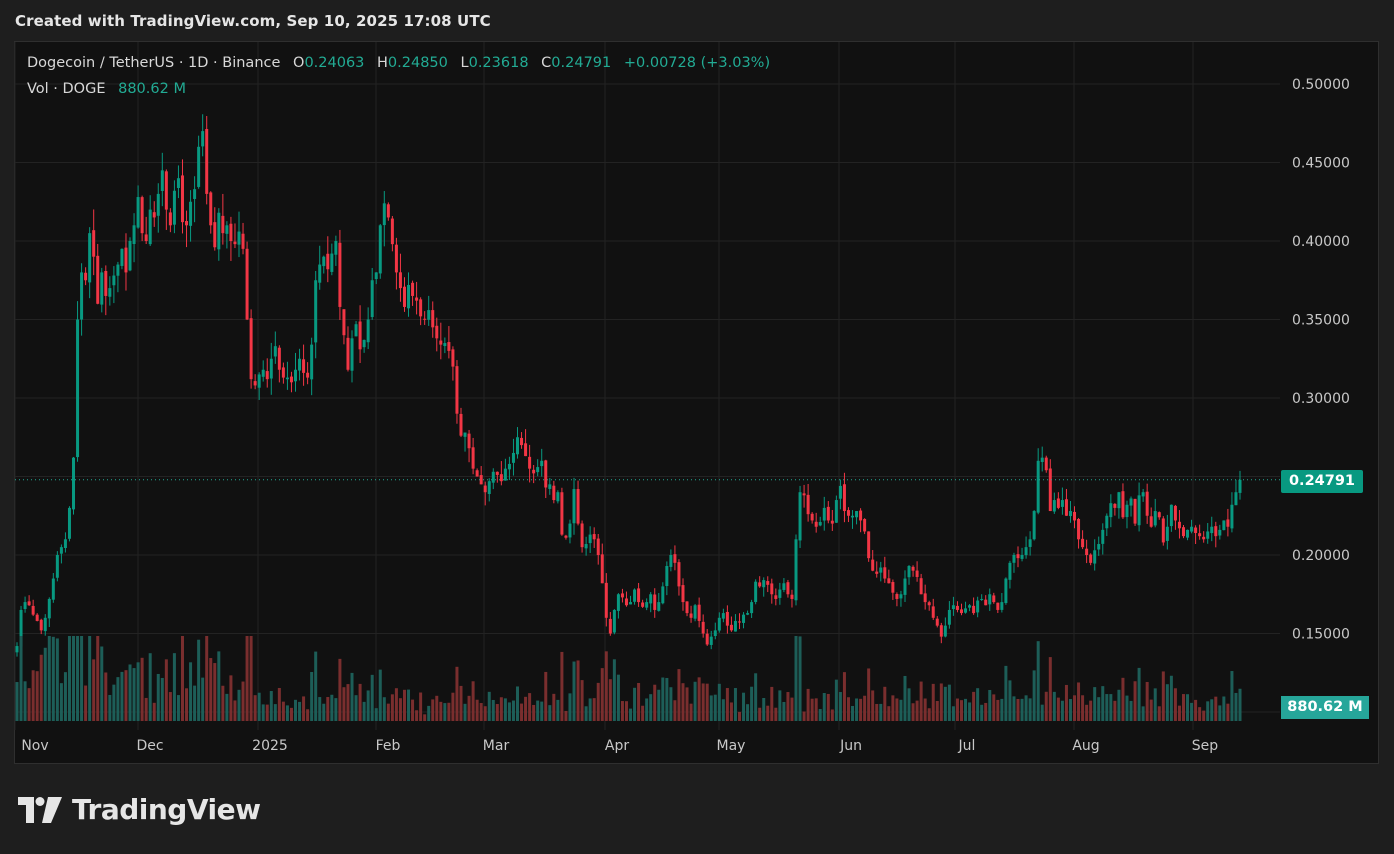  I want to click on price-axis-label: 0.40000, so click(1321, 242).